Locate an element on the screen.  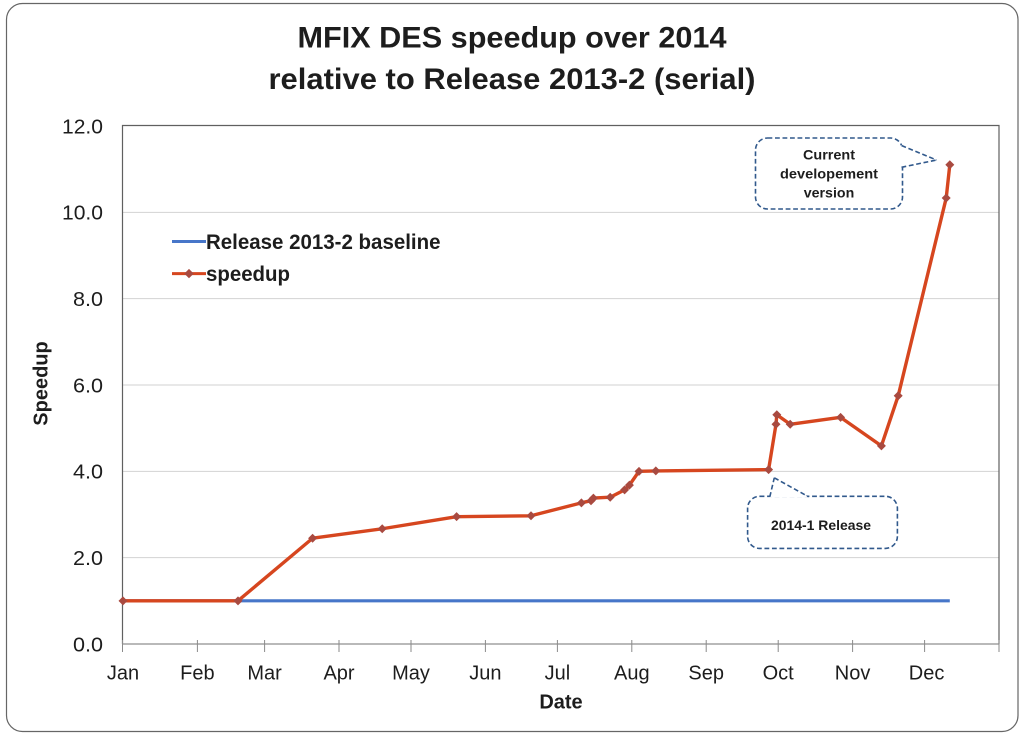
svg-text: version is located at coordinates (829, 193).